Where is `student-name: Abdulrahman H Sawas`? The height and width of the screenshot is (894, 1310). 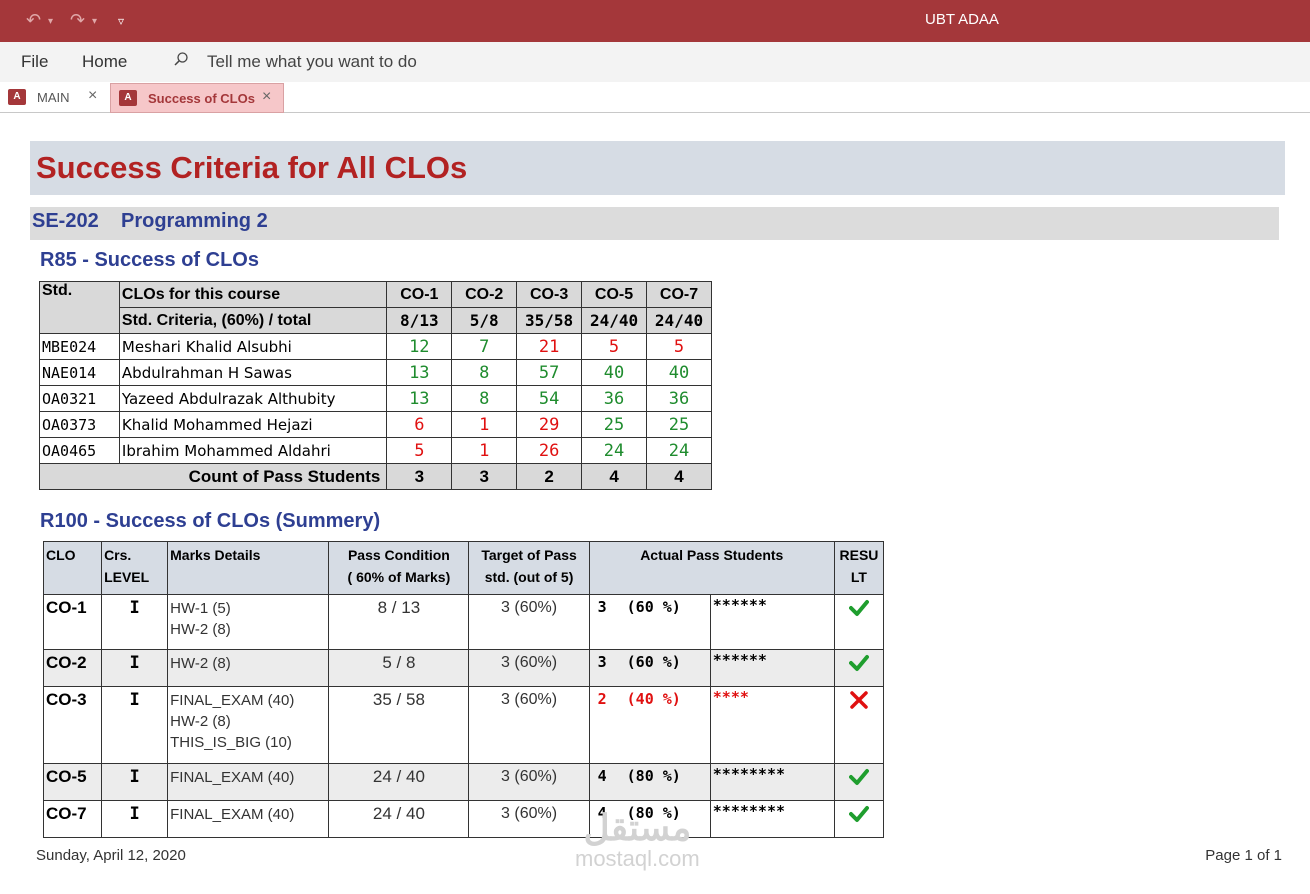 student-name: Abdulrahman H Sawas is located at coordinates (253, 372).